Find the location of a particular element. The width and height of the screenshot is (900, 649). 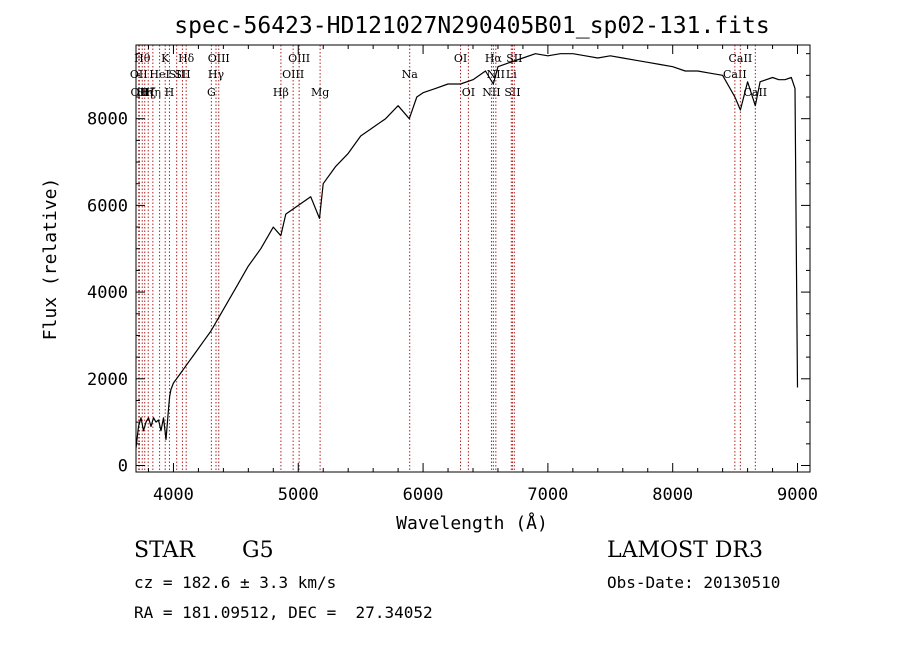

x-tick-label-1: 5000 is located at coordinates (298, 495).